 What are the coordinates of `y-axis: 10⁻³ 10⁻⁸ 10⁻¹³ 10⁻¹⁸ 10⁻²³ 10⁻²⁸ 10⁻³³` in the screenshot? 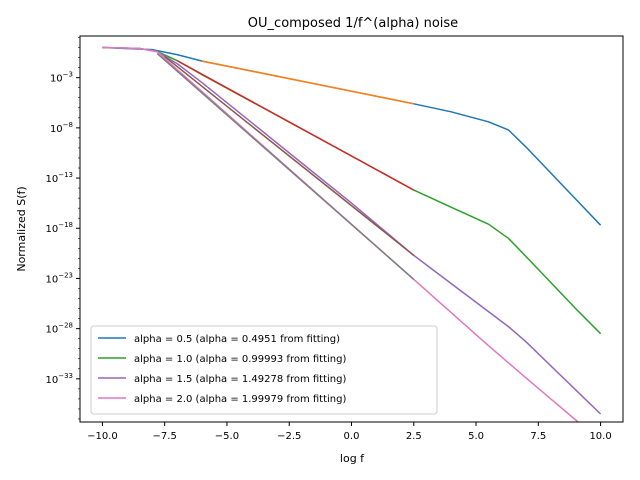 It's located at (62, 228).